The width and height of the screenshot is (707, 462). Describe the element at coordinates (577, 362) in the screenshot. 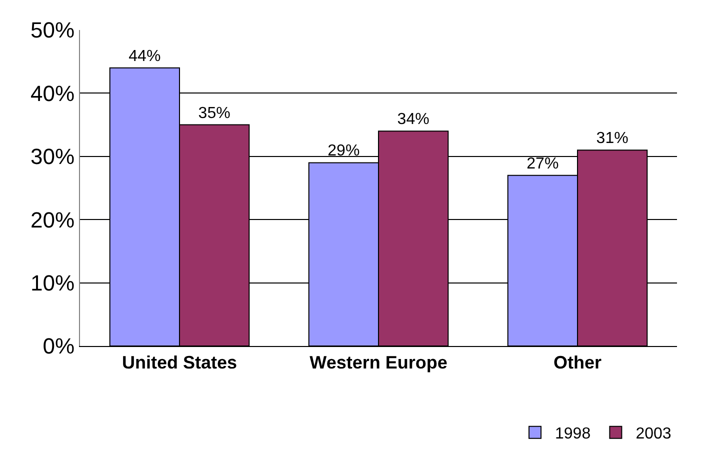

I see `x-tick-label: Other` at that location.